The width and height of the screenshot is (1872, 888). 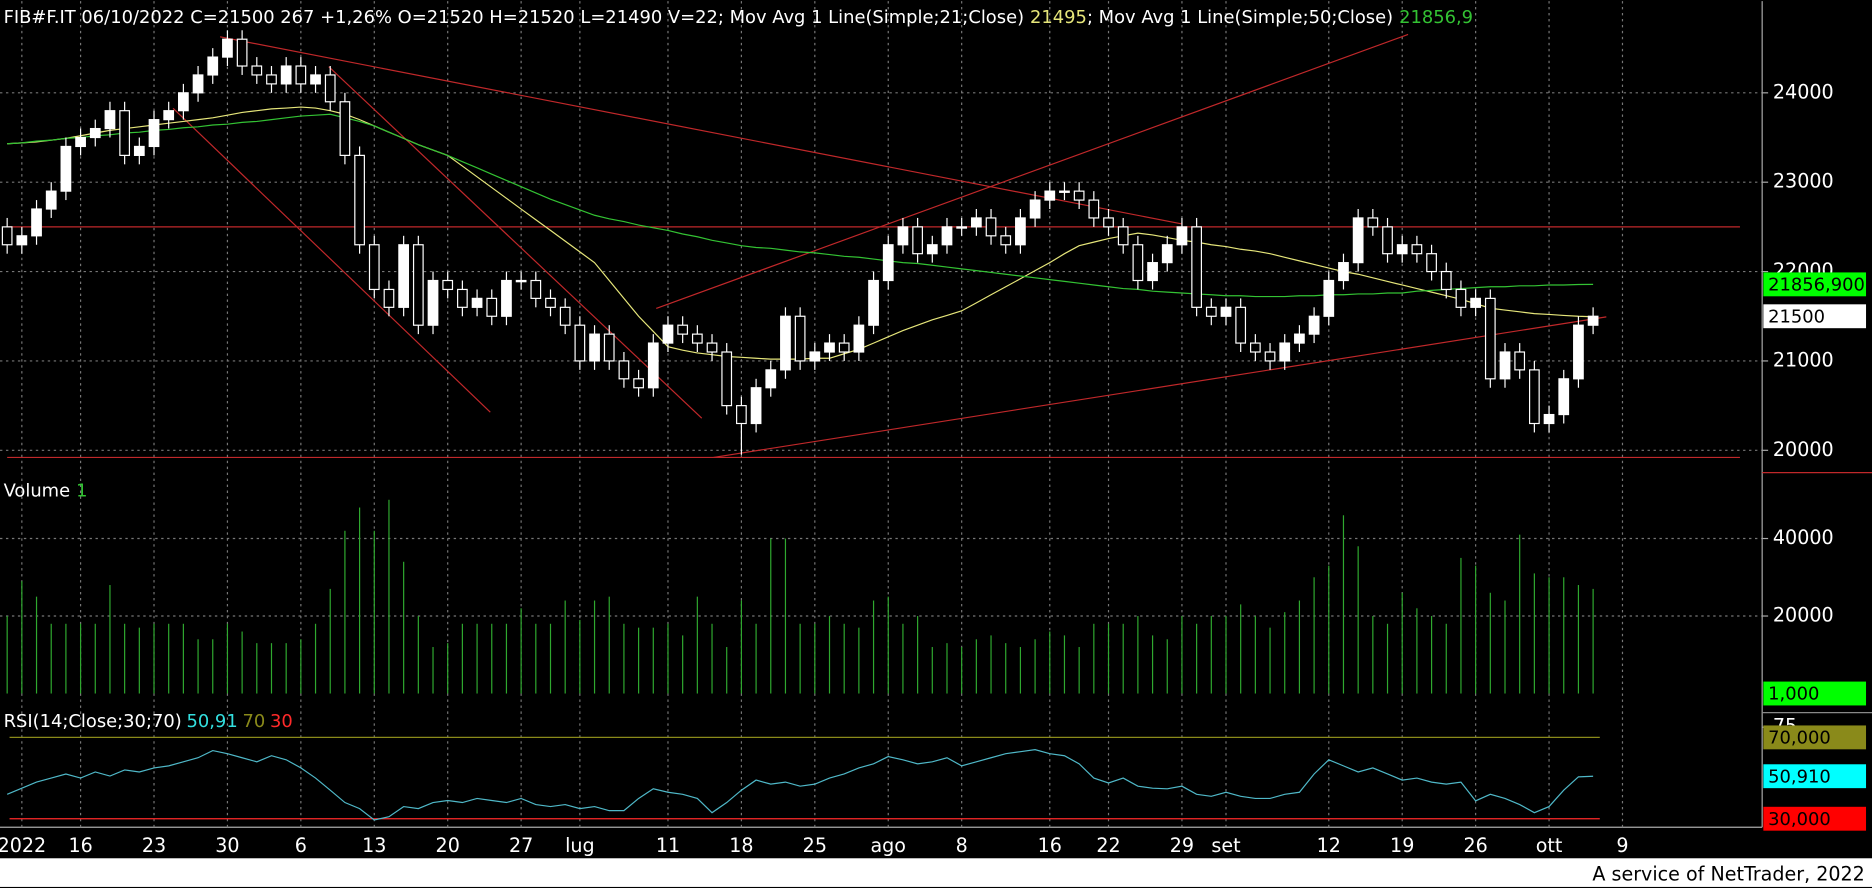 What do you see at coordinates (936, 872) in the screenshot?
I see `footer-strip` at bounding box center [936, 872].